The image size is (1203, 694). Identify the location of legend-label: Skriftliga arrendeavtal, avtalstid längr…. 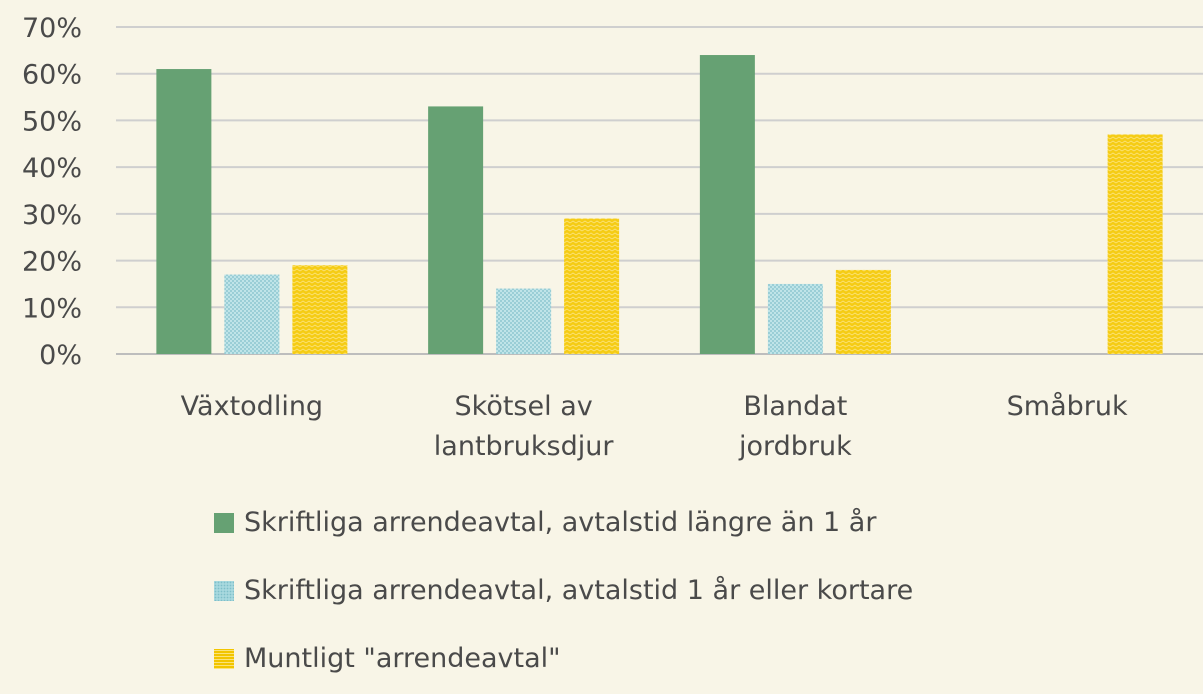
(560, 522).